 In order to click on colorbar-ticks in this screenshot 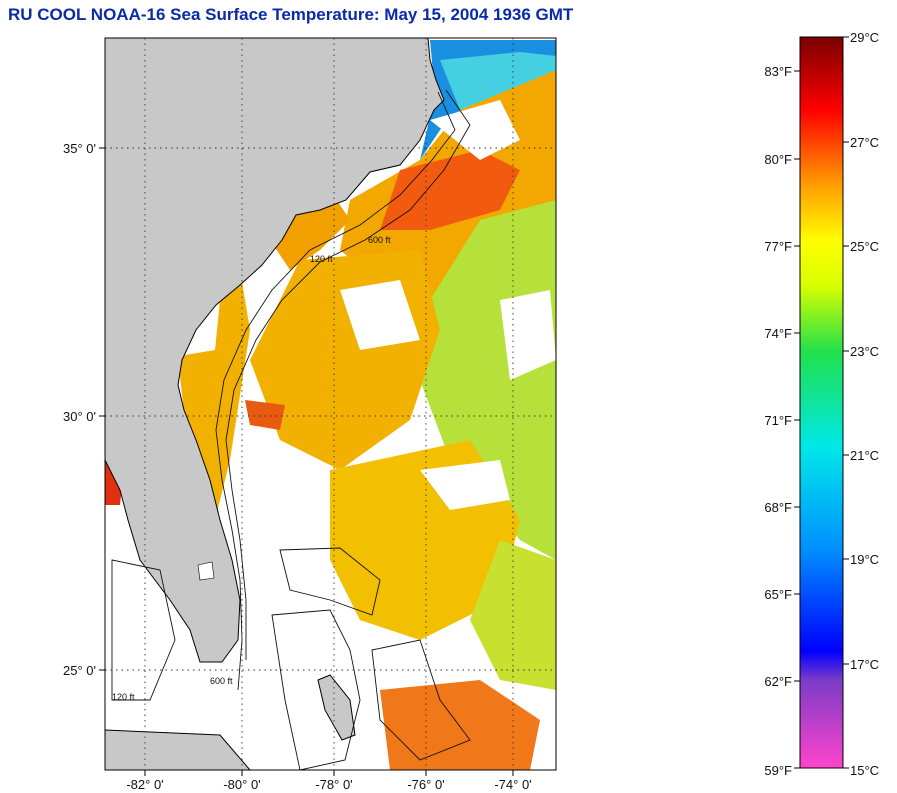, I will do `click(821, 402)`.